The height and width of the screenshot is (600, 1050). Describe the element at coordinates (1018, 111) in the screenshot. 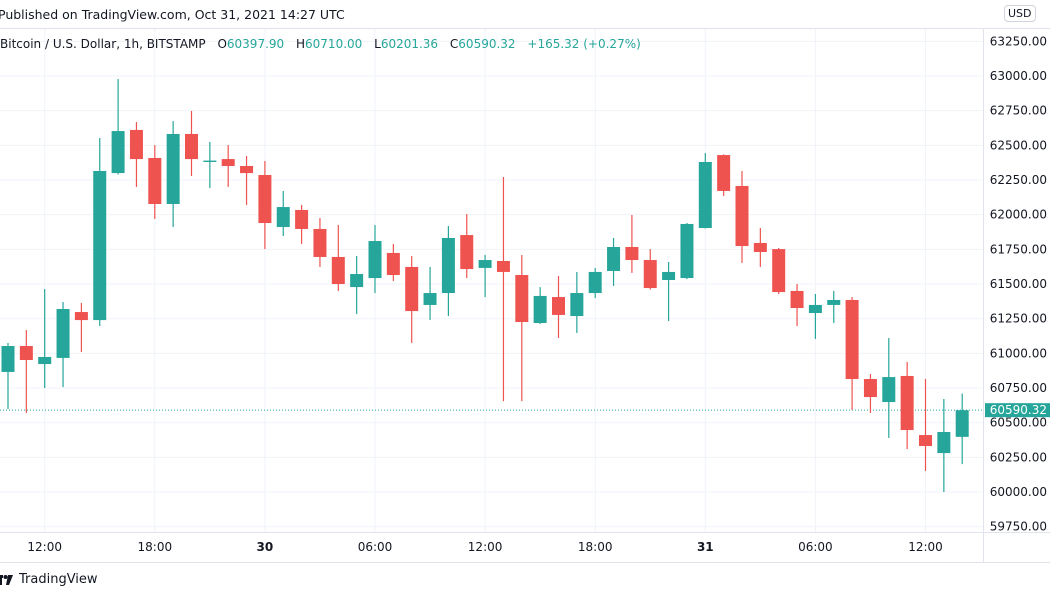

I see `price-tick-label: 62750.00` at that location.